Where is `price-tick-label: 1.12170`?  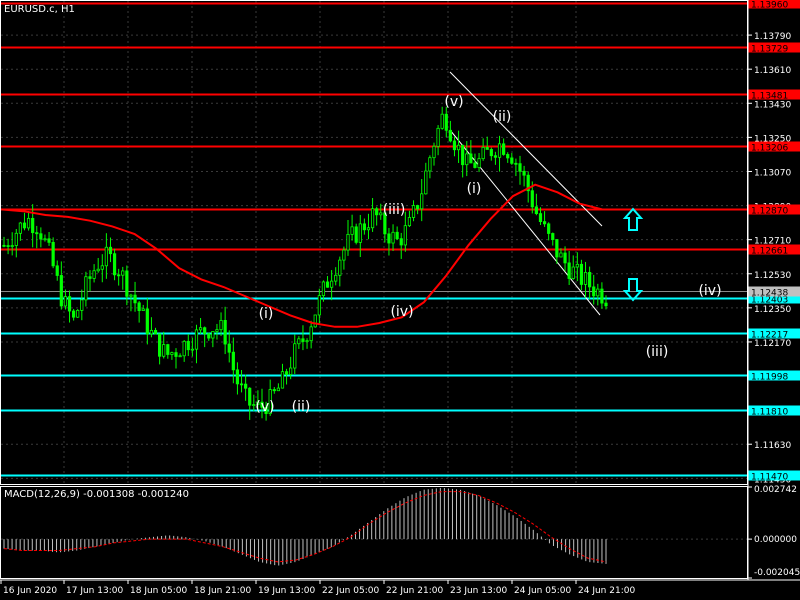
price-tick-label: 1.12170 is located at coordinates (772, 344).